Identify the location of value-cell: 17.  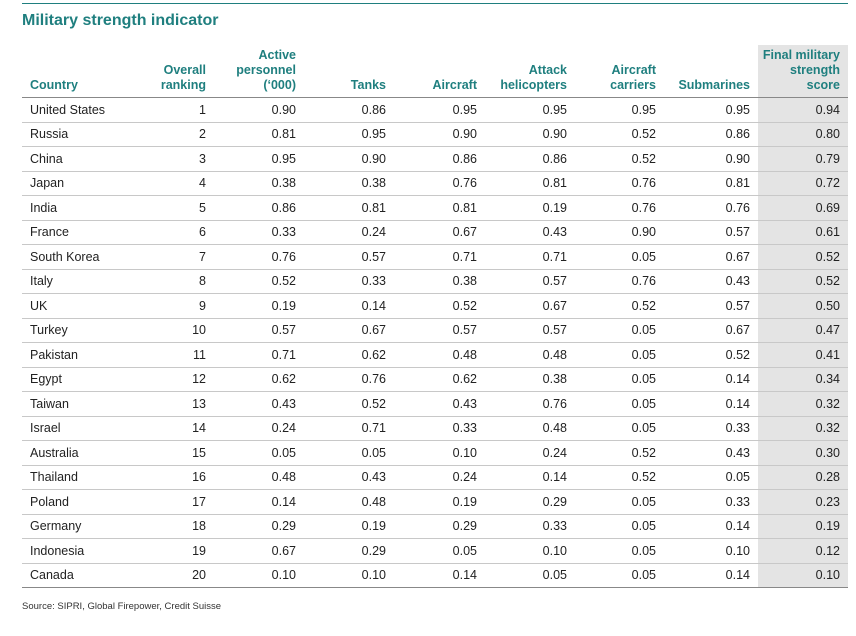
(172, 502).